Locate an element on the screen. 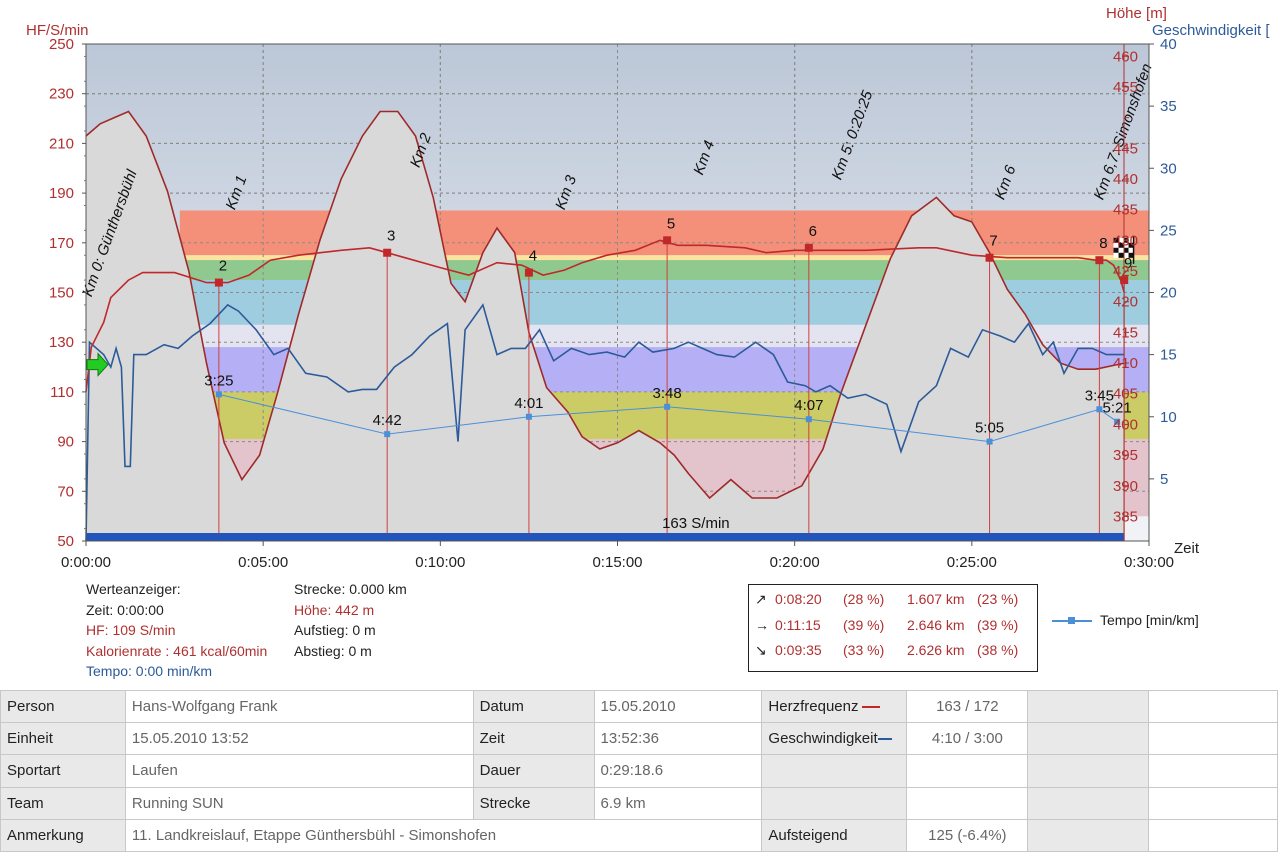  arrow-up-right-icon: ↗ is located at coordinates (761, 599).